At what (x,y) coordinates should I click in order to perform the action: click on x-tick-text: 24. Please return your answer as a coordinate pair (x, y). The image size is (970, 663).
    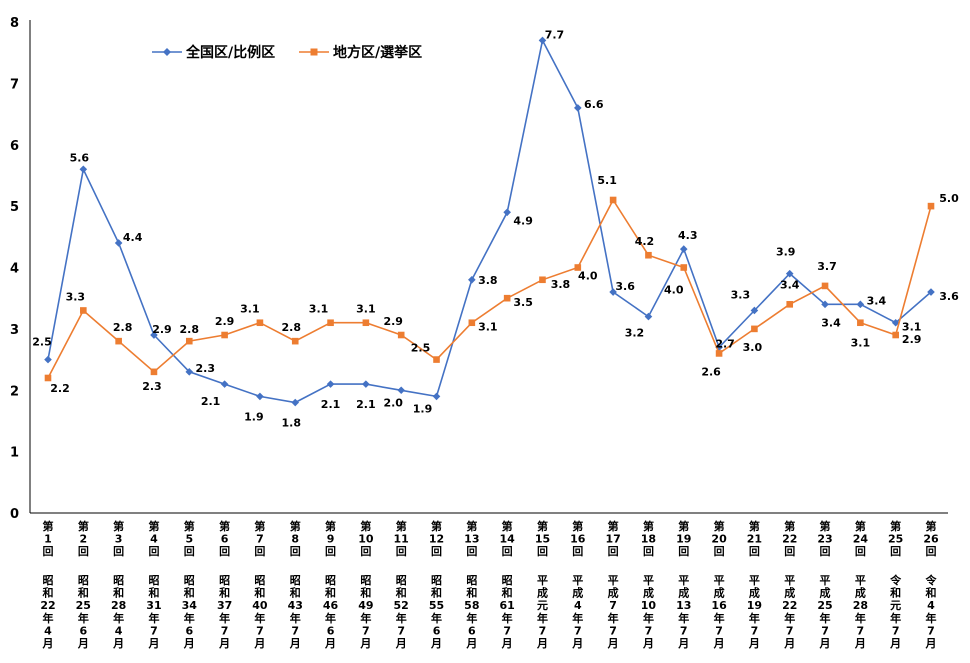
    Looking at the image, I should click on (861, 539).